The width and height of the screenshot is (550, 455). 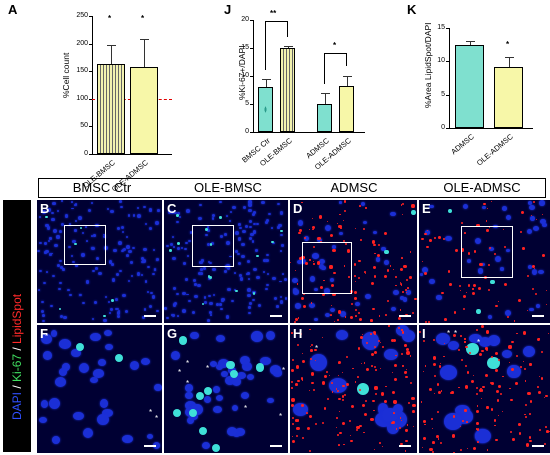 I want to click on chart-k-tick-label: 10, so click(x=441, y=61).